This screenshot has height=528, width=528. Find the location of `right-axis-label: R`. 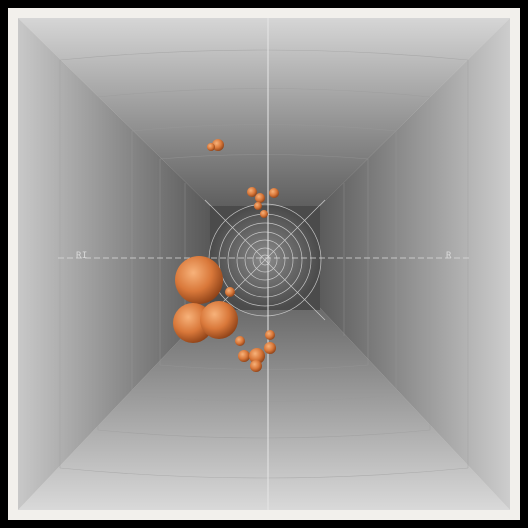

right-axis-label: R is located at coordinates (449, 256).